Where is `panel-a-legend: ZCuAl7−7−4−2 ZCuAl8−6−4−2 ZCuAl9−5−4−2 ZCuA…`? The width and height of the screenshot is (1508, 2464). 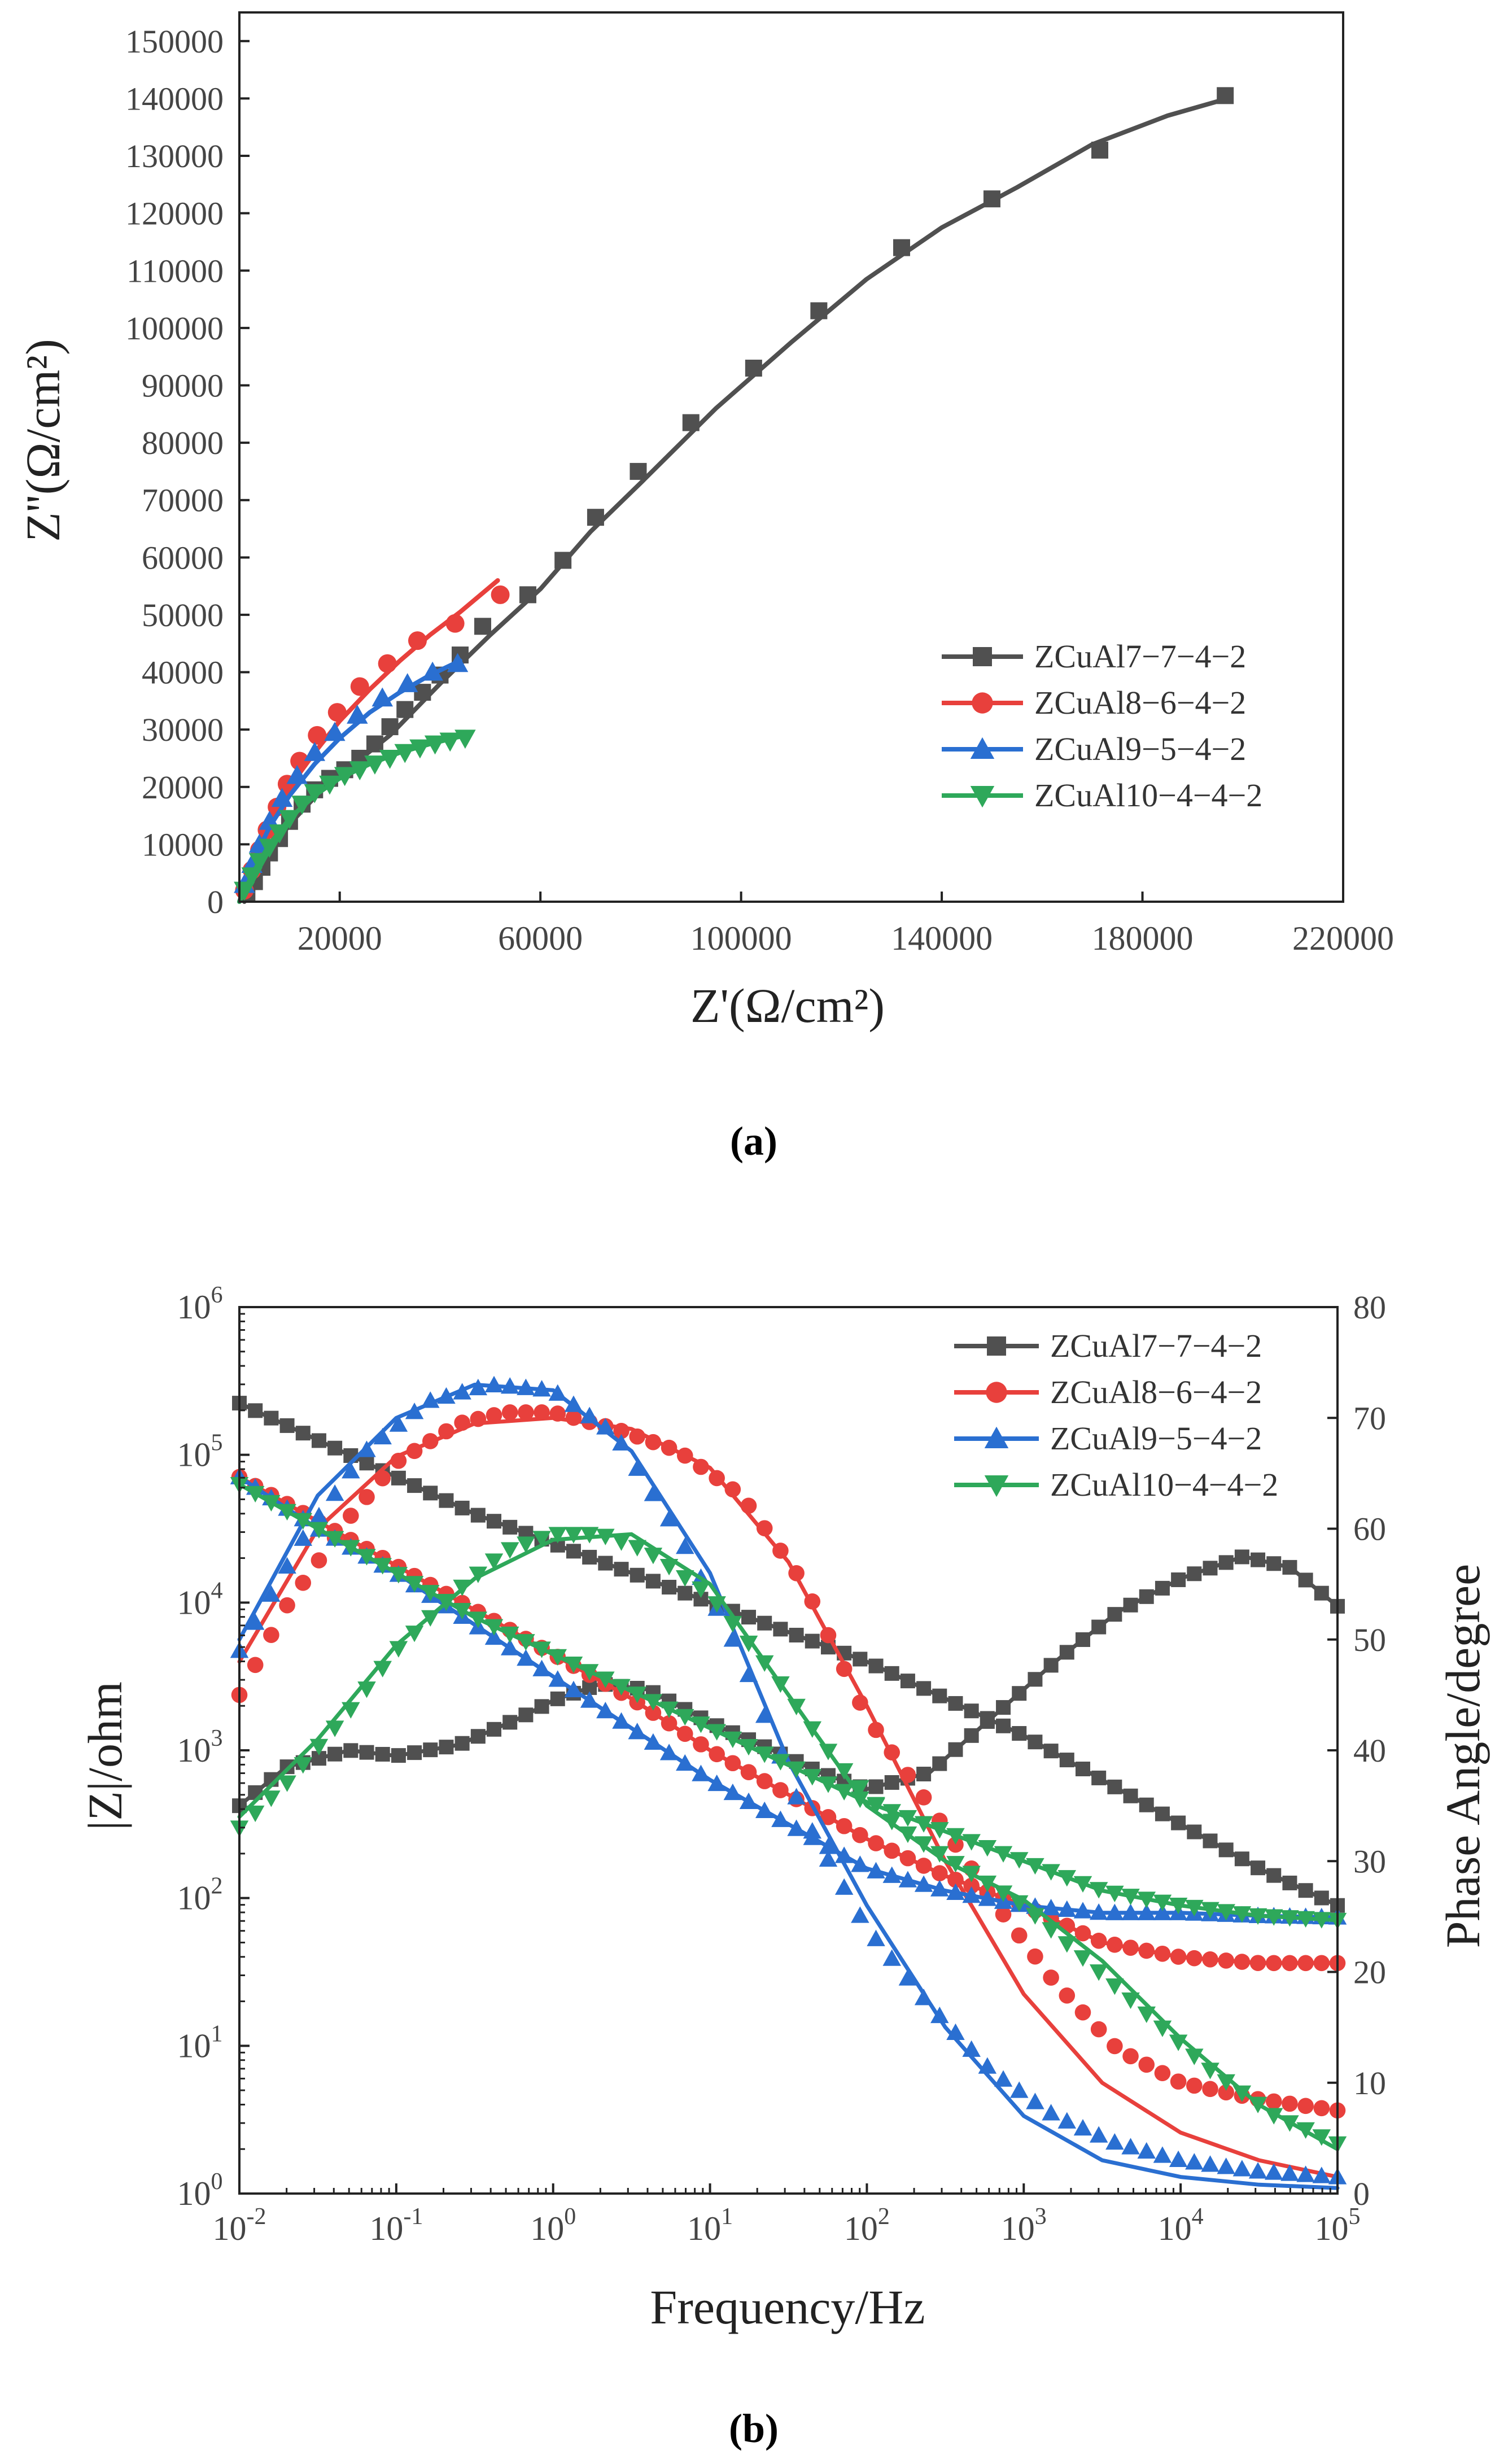
panel-a-legend: ZCuAl7−7−4−2 ZCuAl8−6−4−2 ZCuAl9−5−4−2 ZCuA… is located at coordinates (1102, 726).